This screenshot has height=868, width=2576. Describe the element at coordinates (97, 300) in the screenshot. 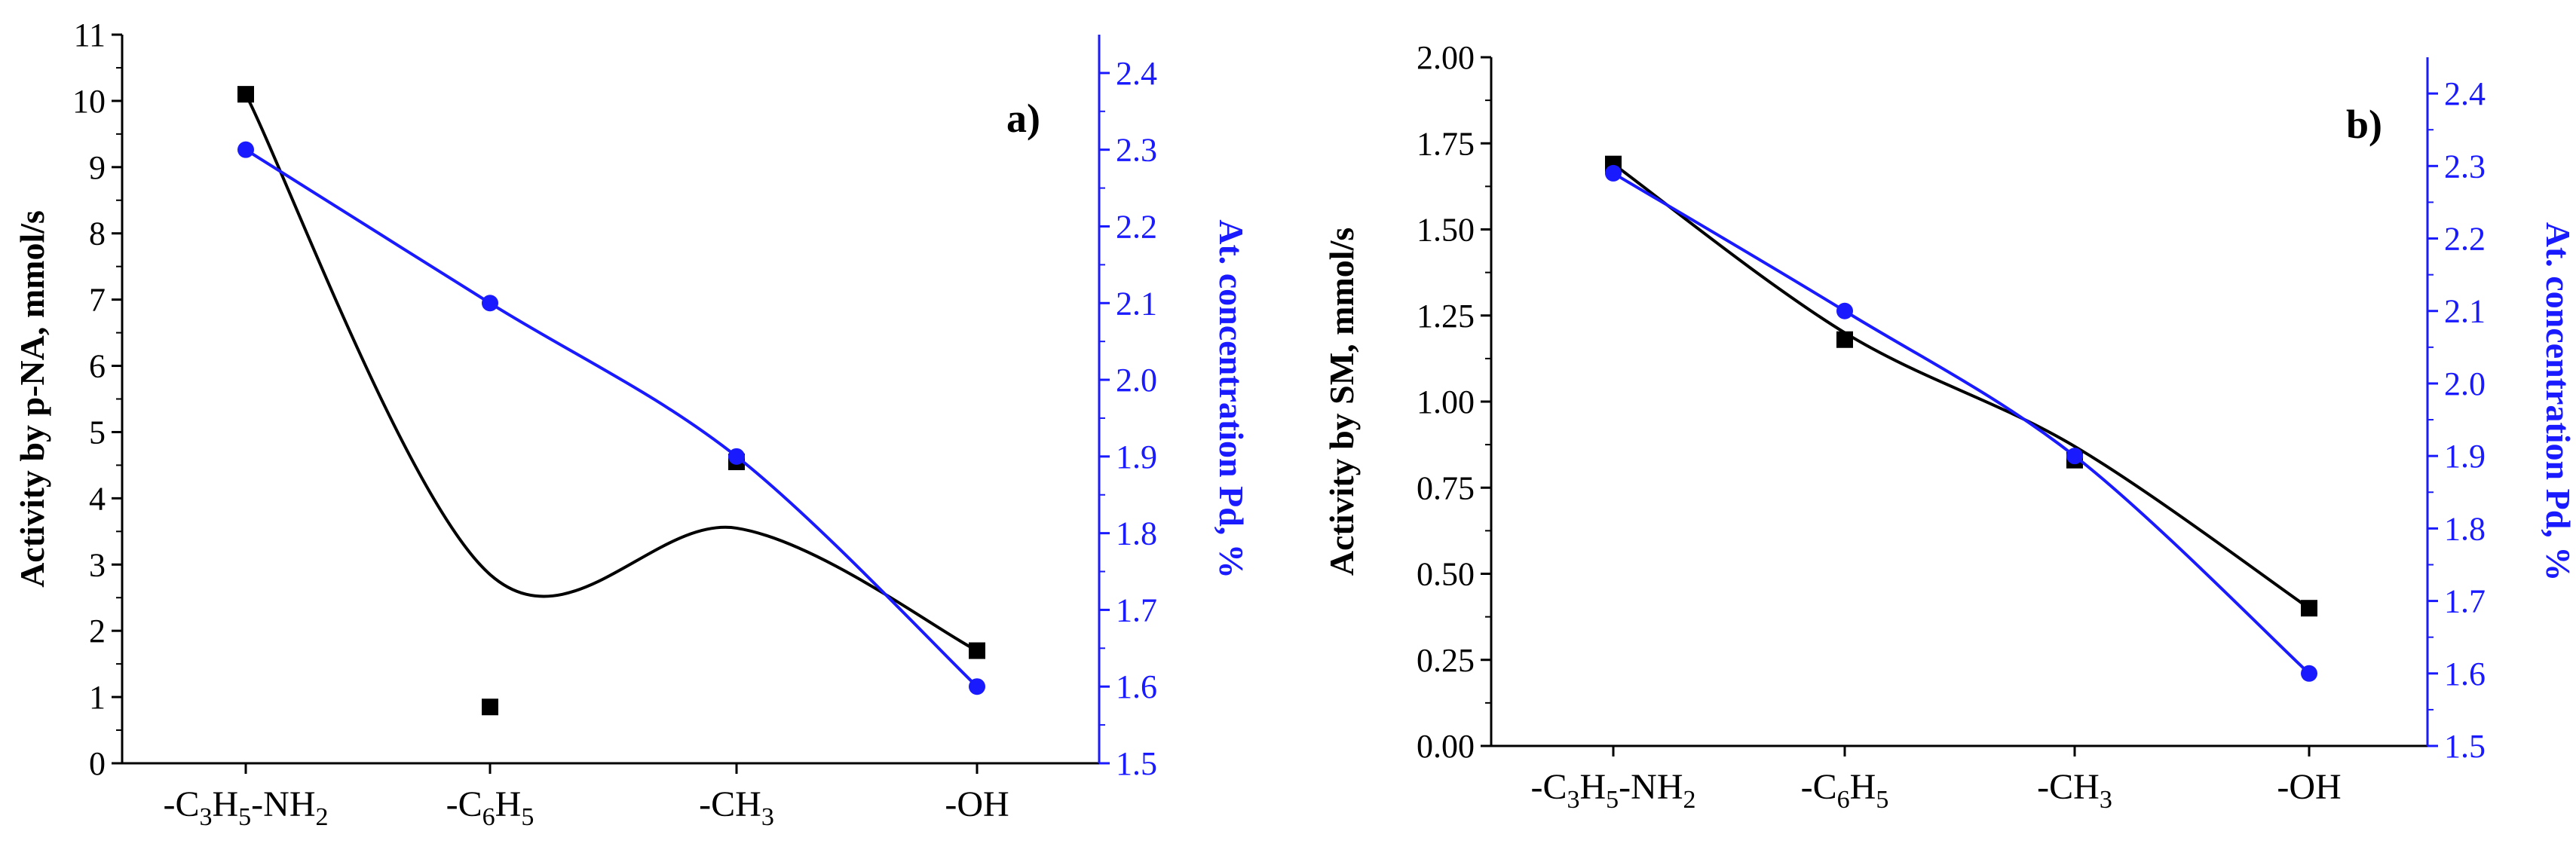

I see `y-tick-label: 7` at that location.